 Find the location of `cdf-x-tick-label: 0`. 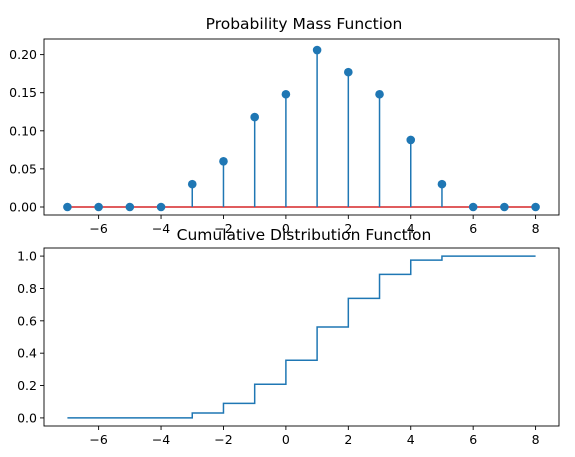

cdf-x-tick-label: 0 is located at coordinates (286, 439).